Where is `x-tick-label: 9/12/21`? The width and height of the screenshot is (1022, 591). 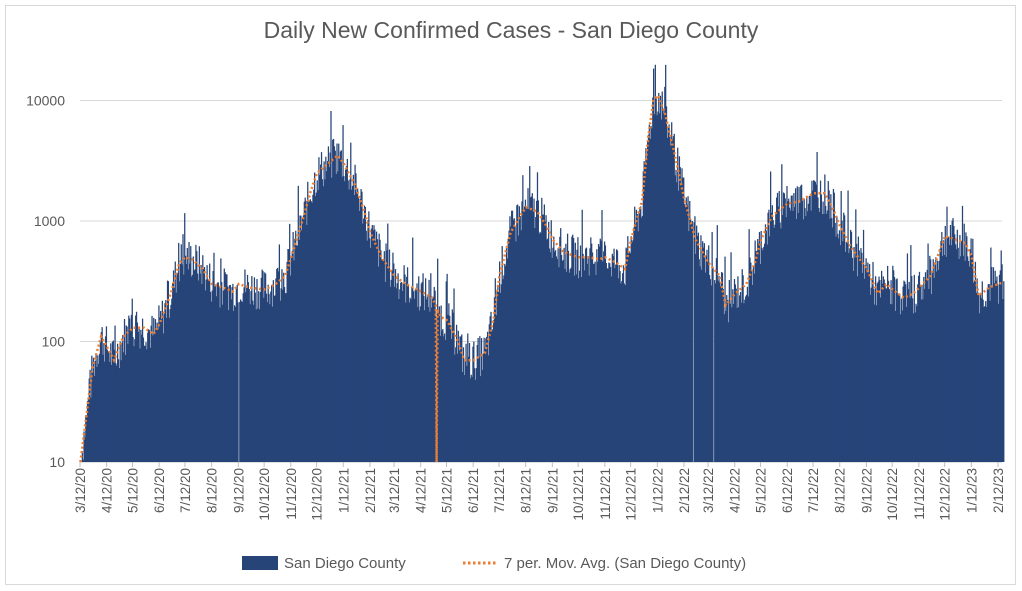
x-tick-label: 9/12/21 is located at coordinates (552, 490).